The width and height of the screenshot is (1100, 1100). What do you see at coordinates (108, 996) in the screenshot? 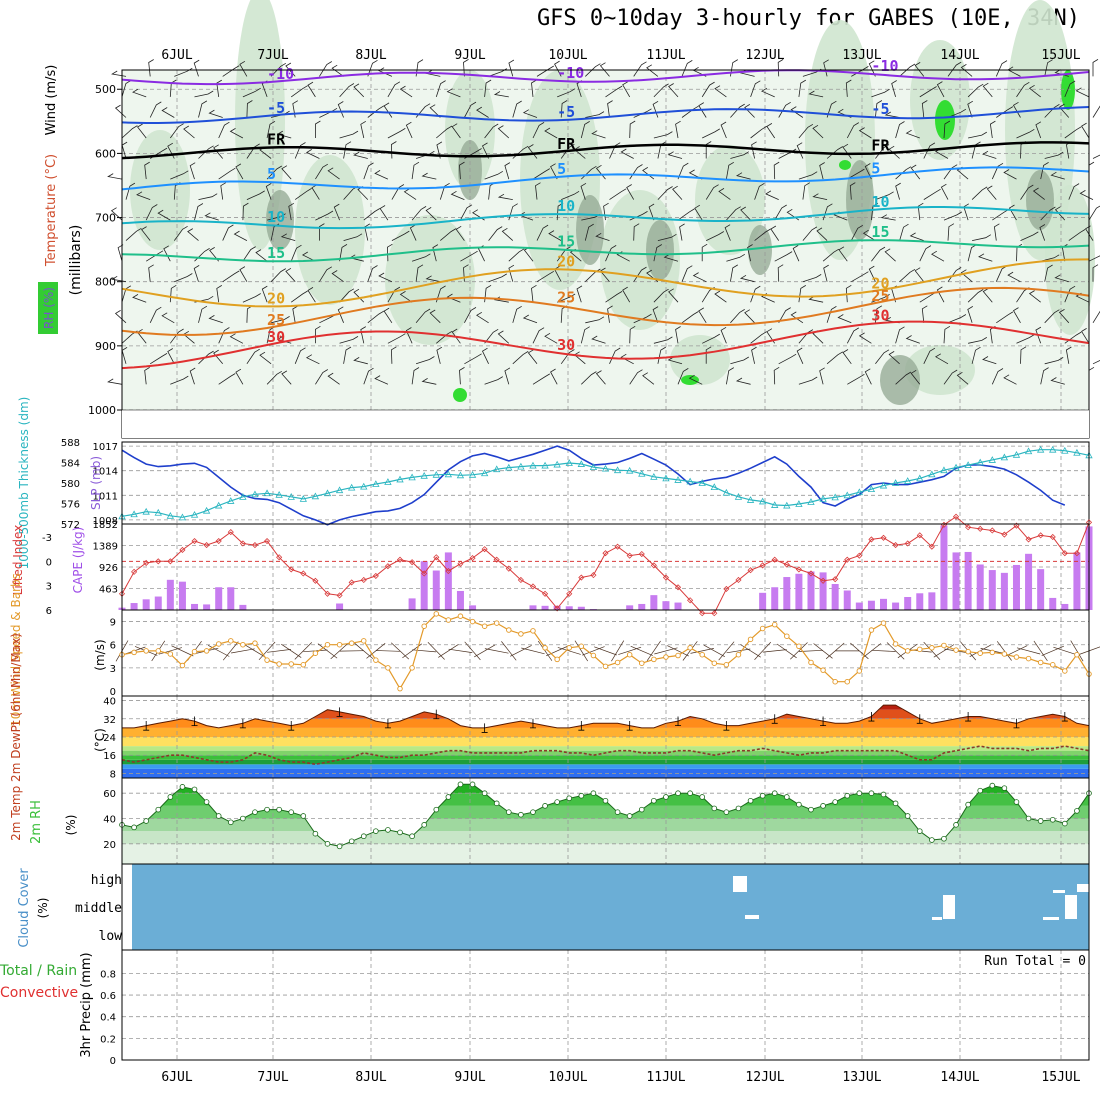
I see `precip-tick: 0.6` at bounding box center [108, 996].